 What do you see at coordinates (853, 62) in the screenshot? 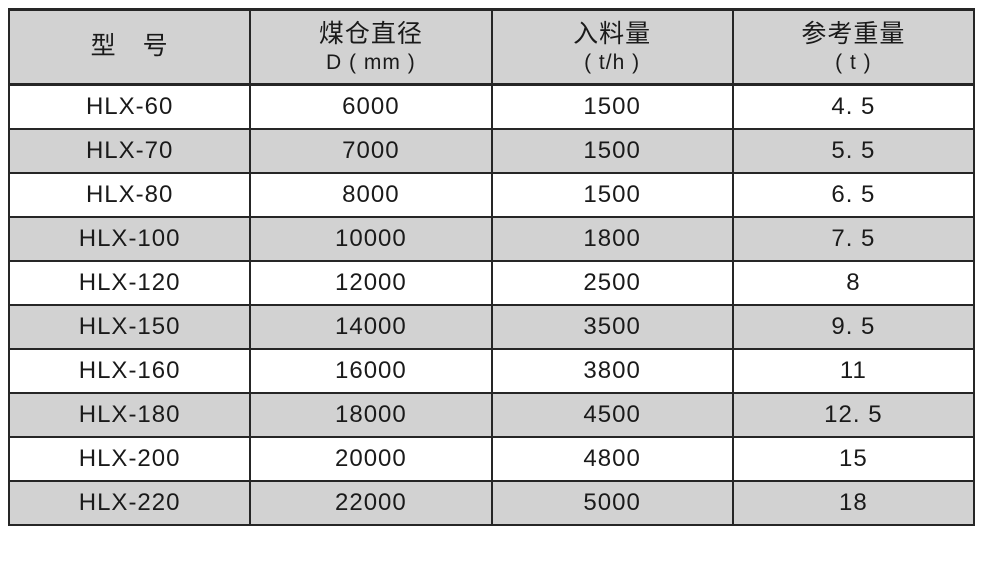
I see `column-header-ref-weight-unit: ( t )` at bounding box center [853, 62].